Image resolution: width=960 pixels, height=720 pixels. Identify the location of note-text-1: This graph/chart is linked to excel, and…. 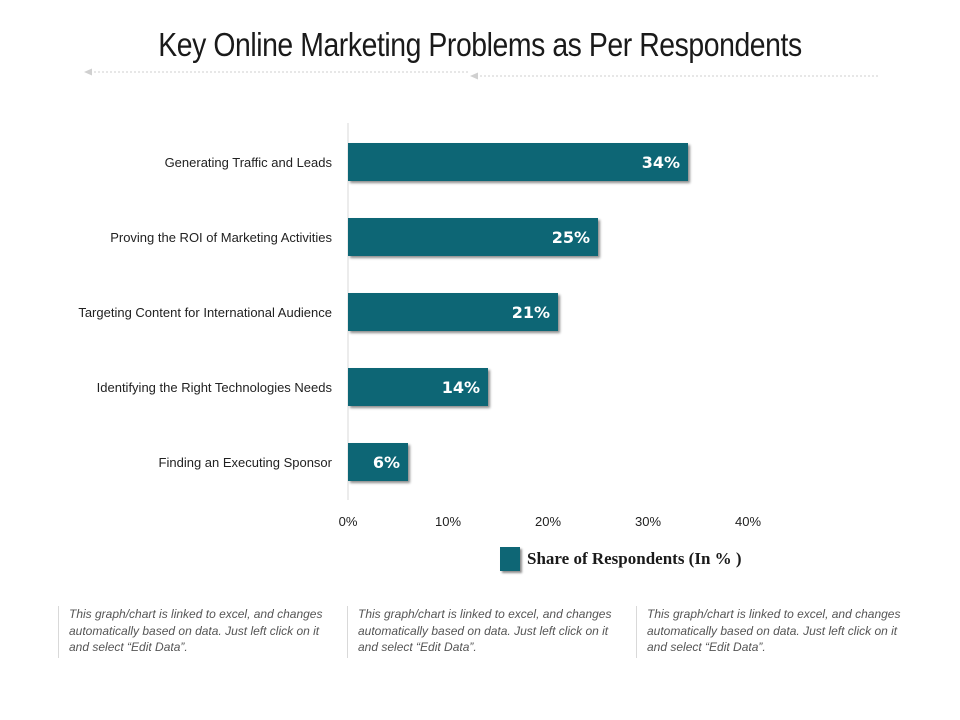
(191, 632).